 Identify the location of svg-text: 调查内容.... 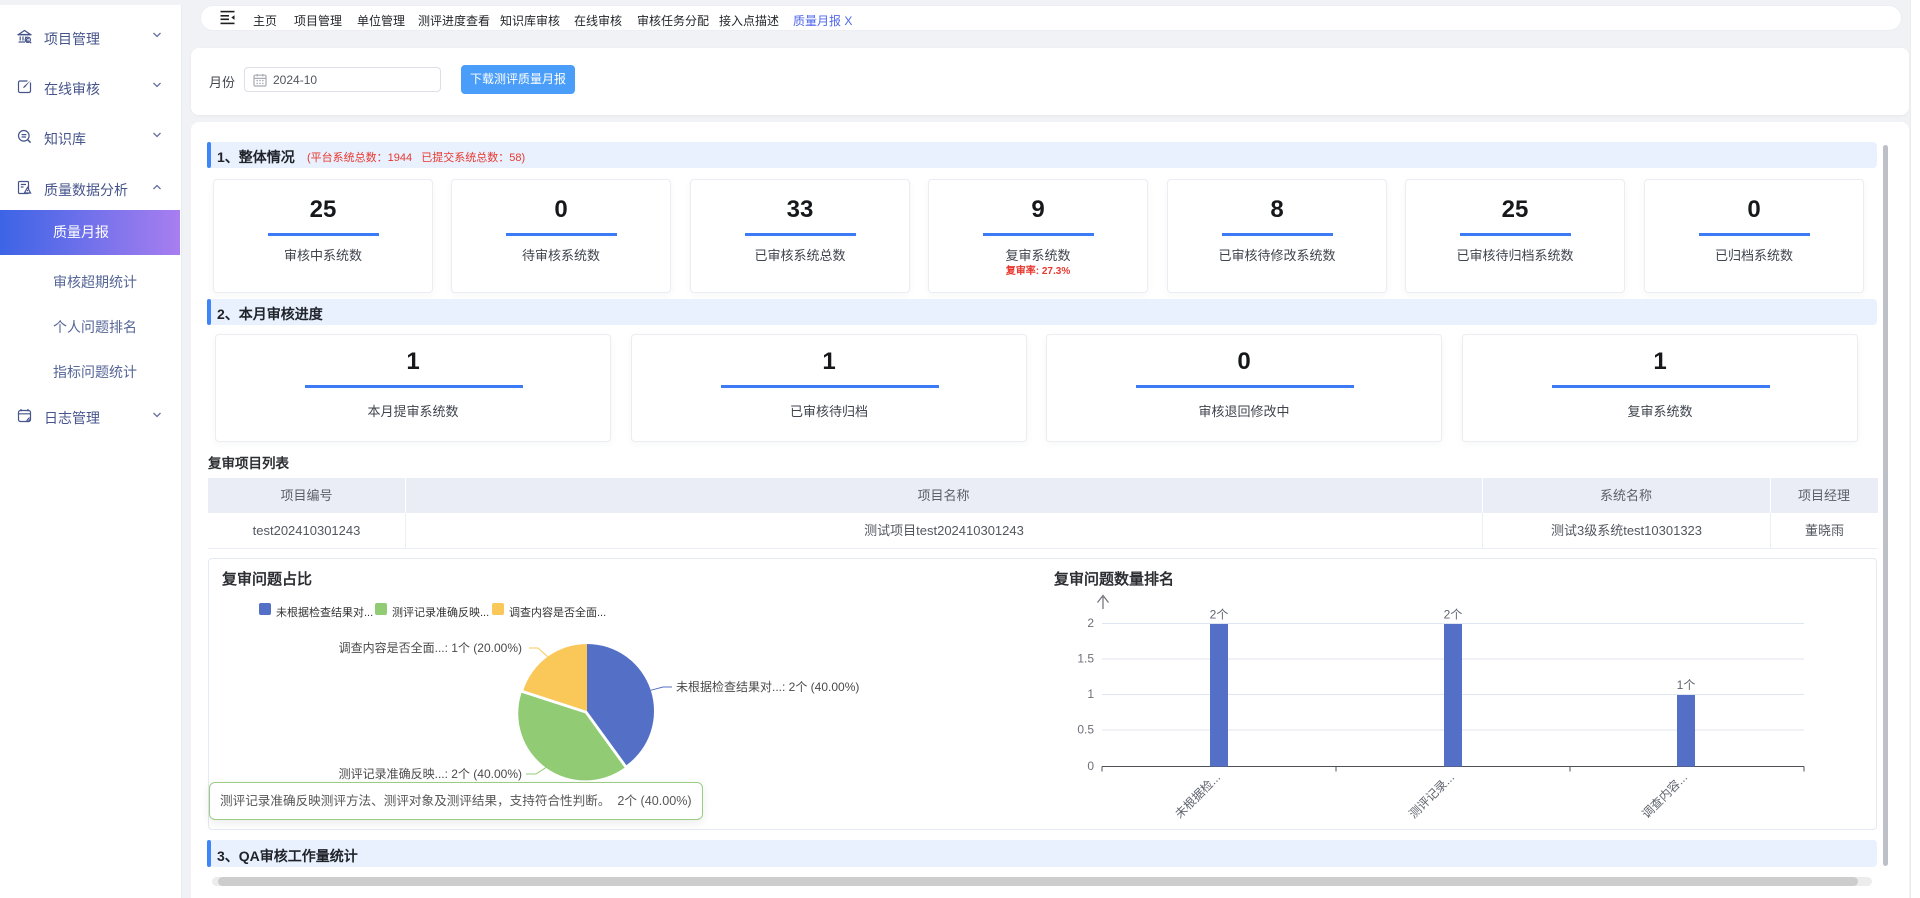
(1664, 796).